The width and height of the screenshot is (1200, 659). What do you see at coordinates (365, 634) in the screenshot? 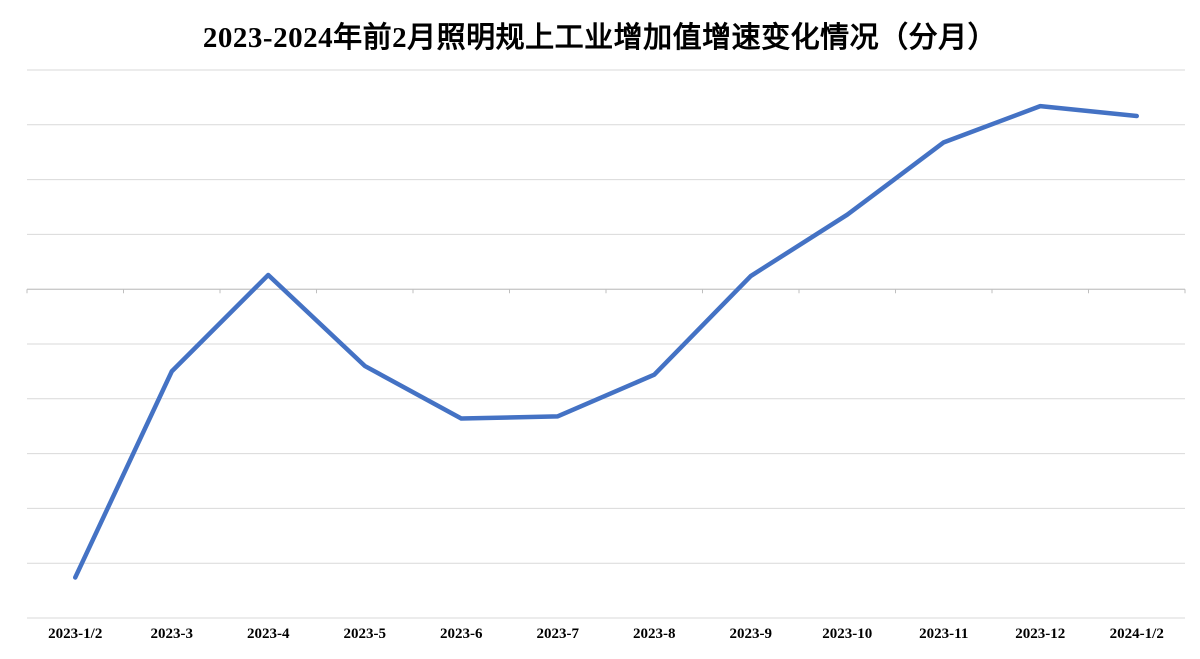
I see `x-axis-label: 2023-5` at bounding box center [365, 634].